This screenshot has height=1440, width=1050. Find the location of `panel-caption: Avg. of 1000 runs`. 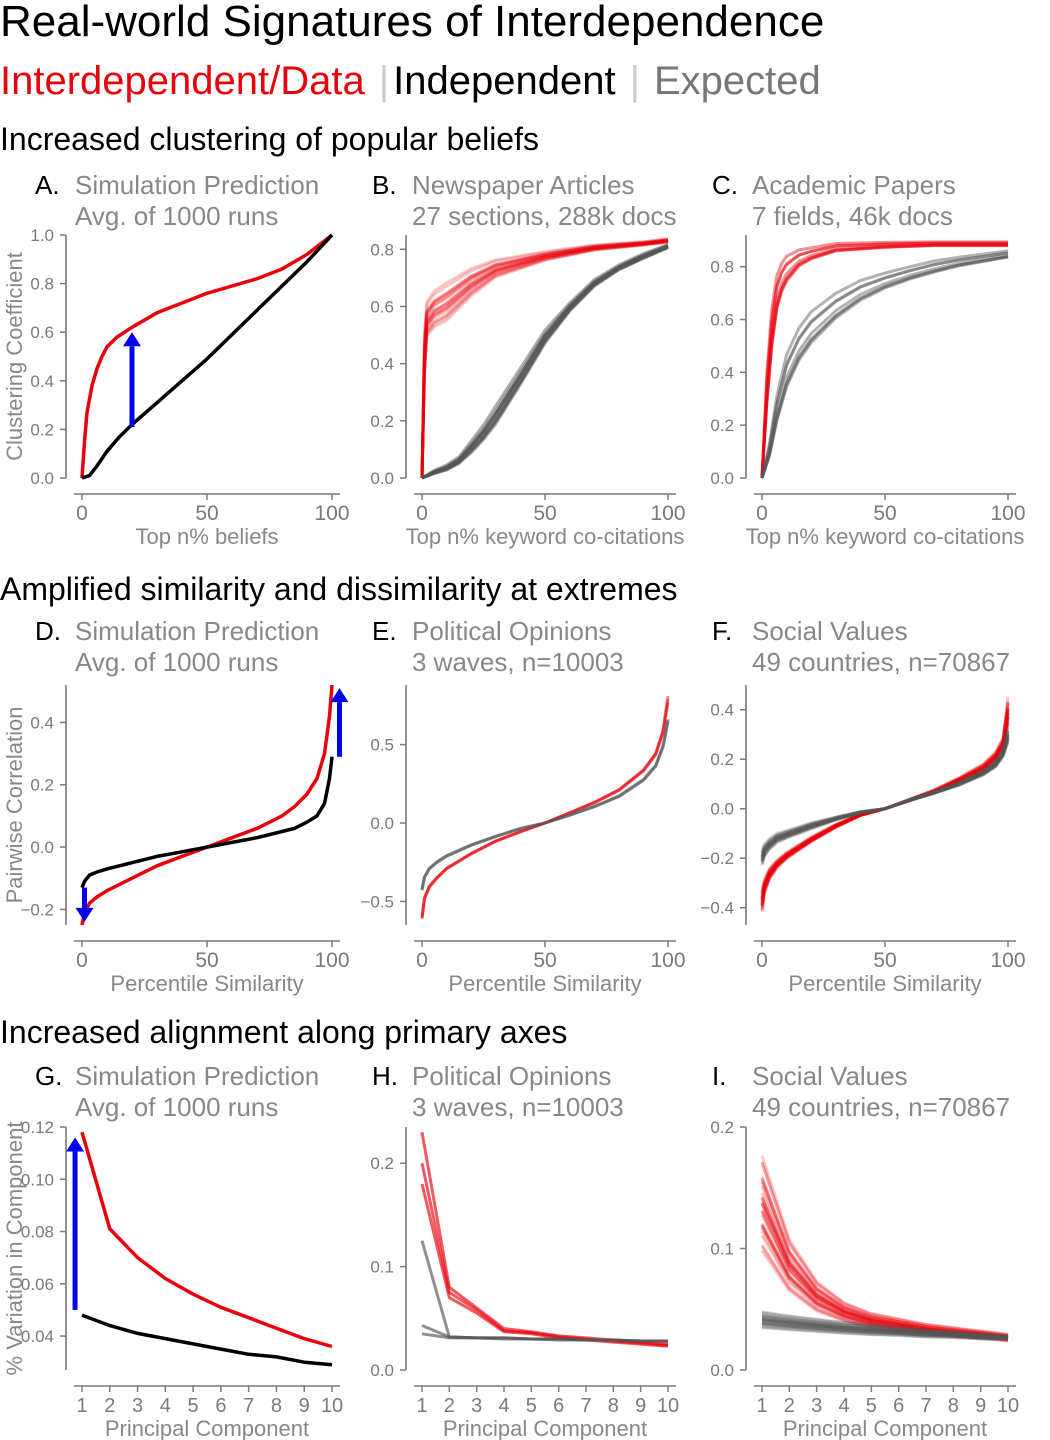

panel-caption: Avg. of 1000 runs is located at coordinates (176, 662).